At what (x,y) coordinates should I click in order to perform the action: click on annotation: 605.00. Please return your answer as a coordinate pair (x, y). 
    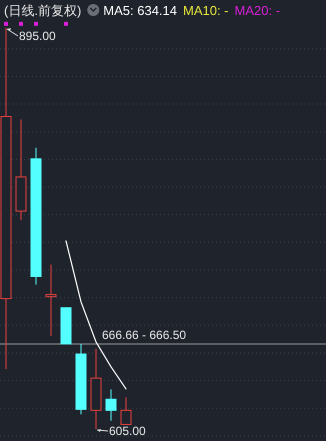
    Looking at the image, I should click on (127, 431).